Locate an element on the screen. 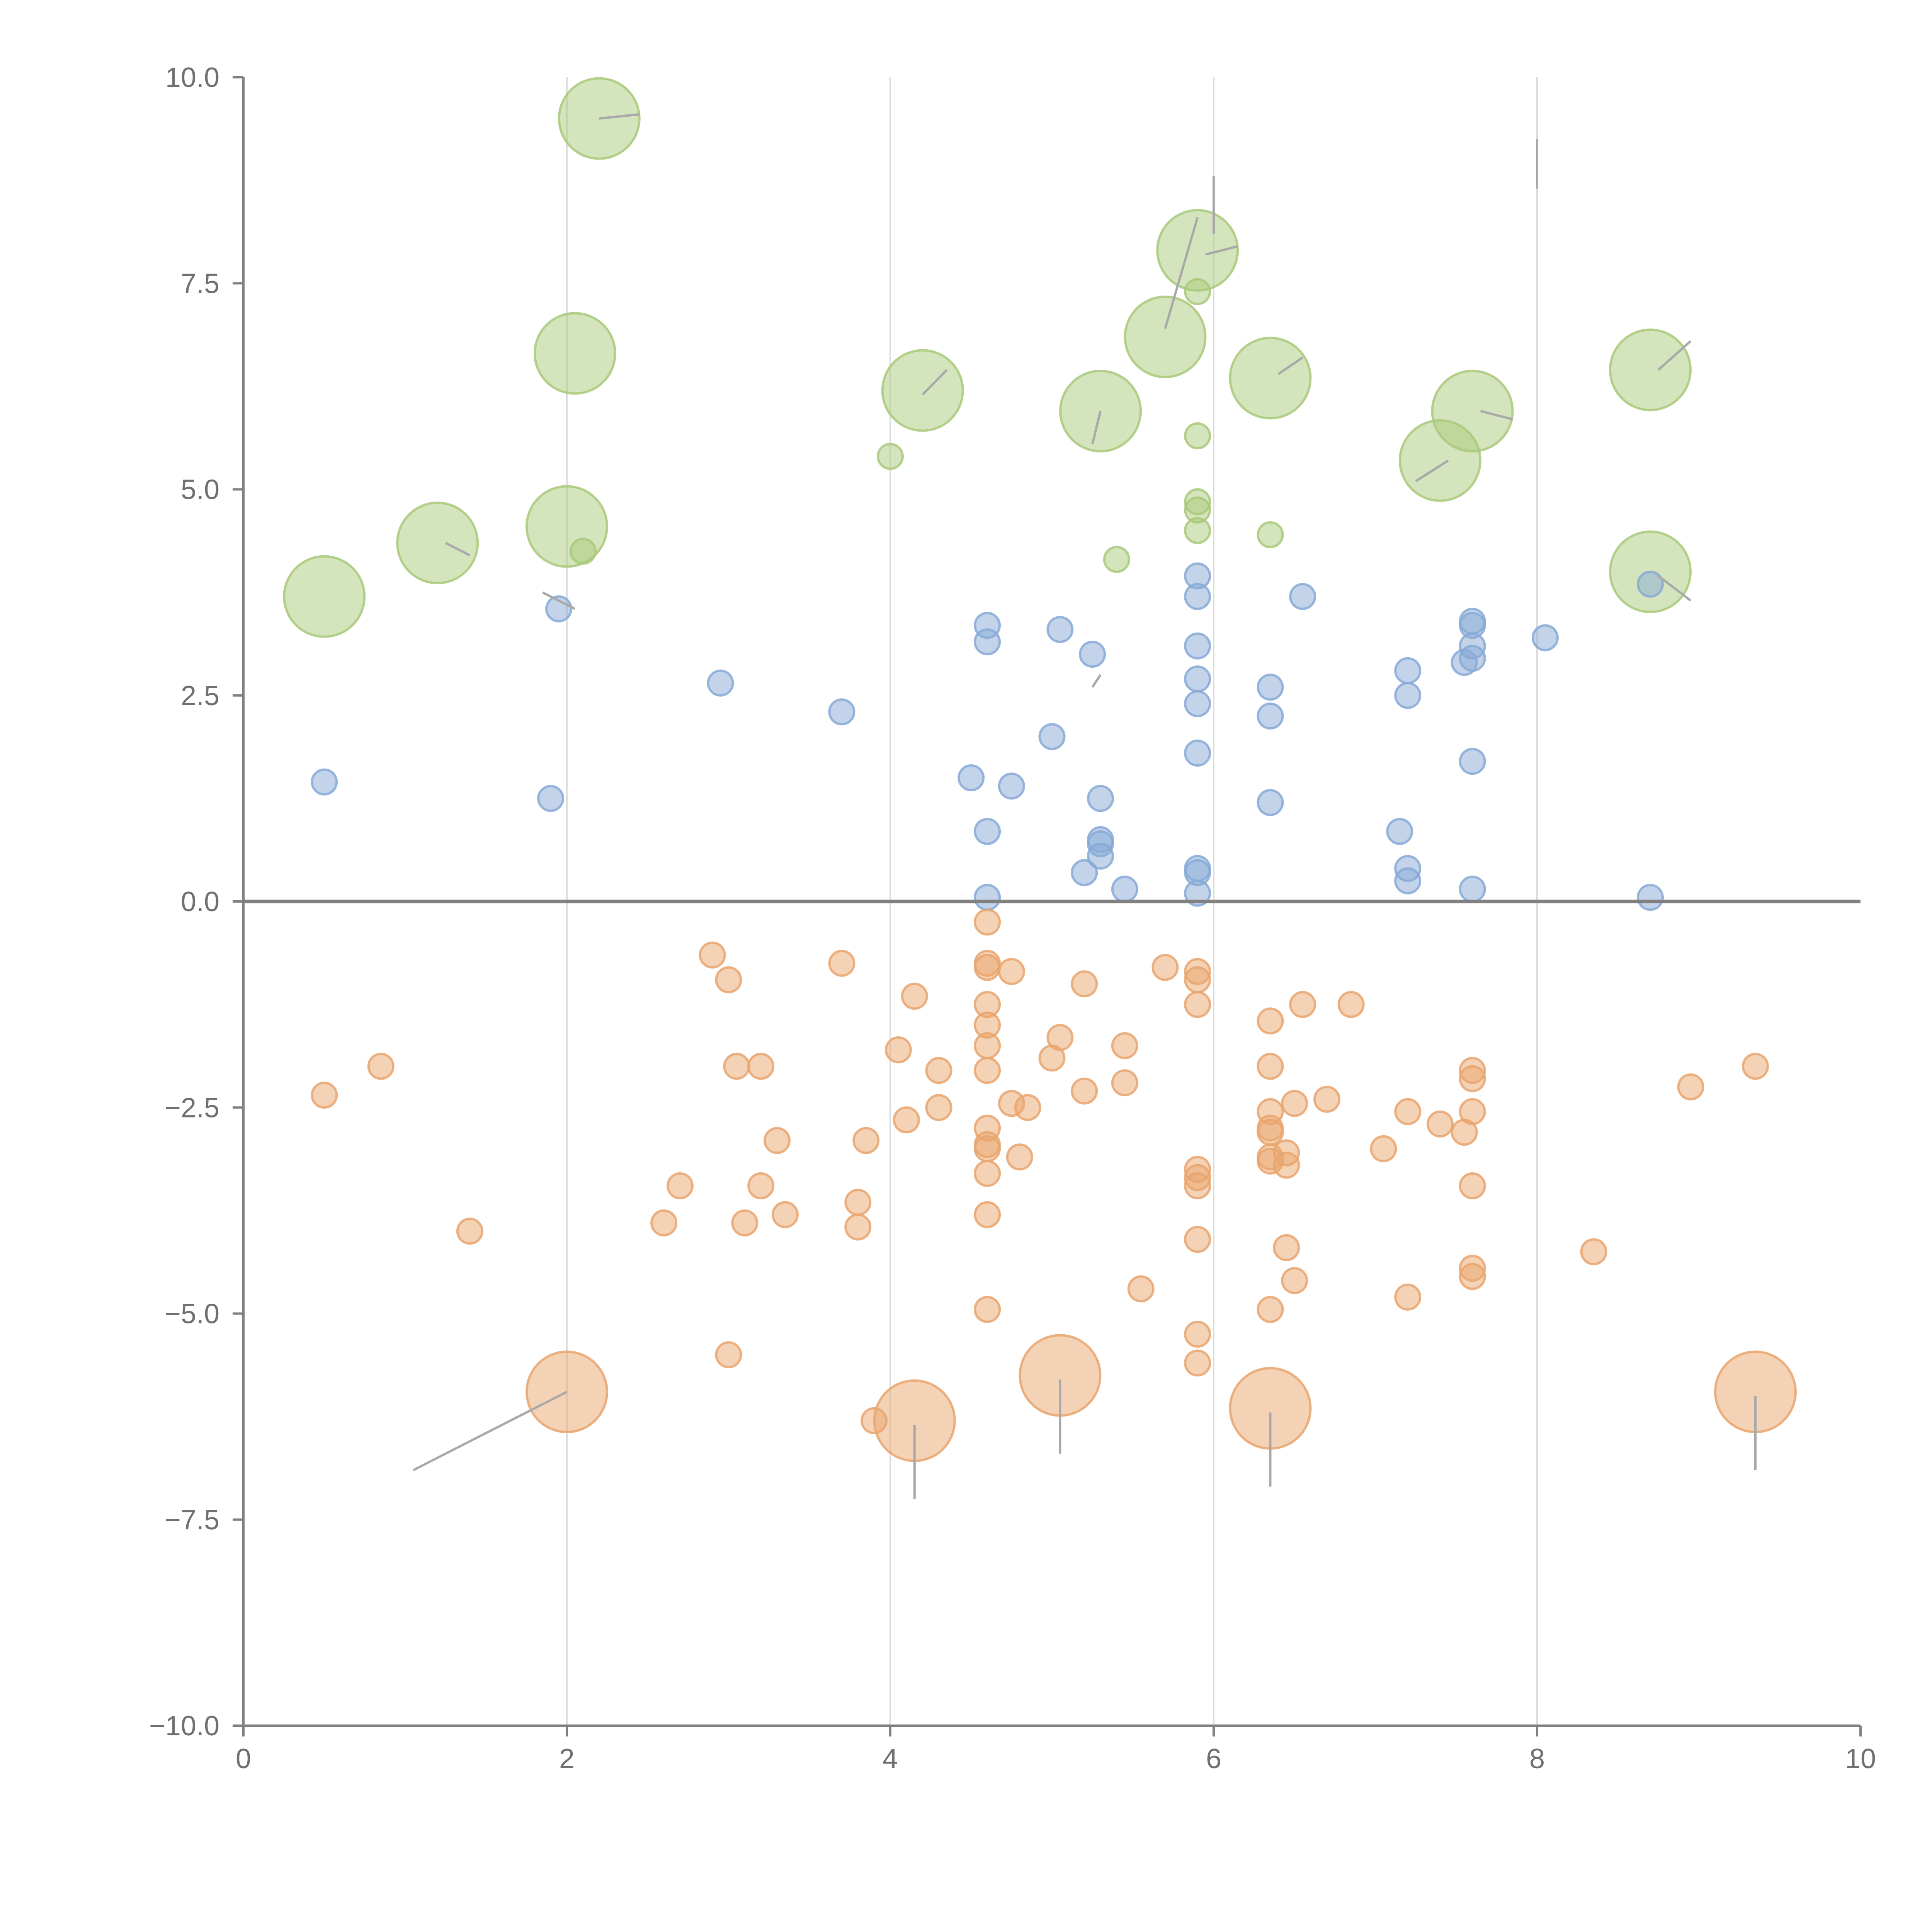  y-tick-label-8: 10.0 is located at coordinates (192, 78).